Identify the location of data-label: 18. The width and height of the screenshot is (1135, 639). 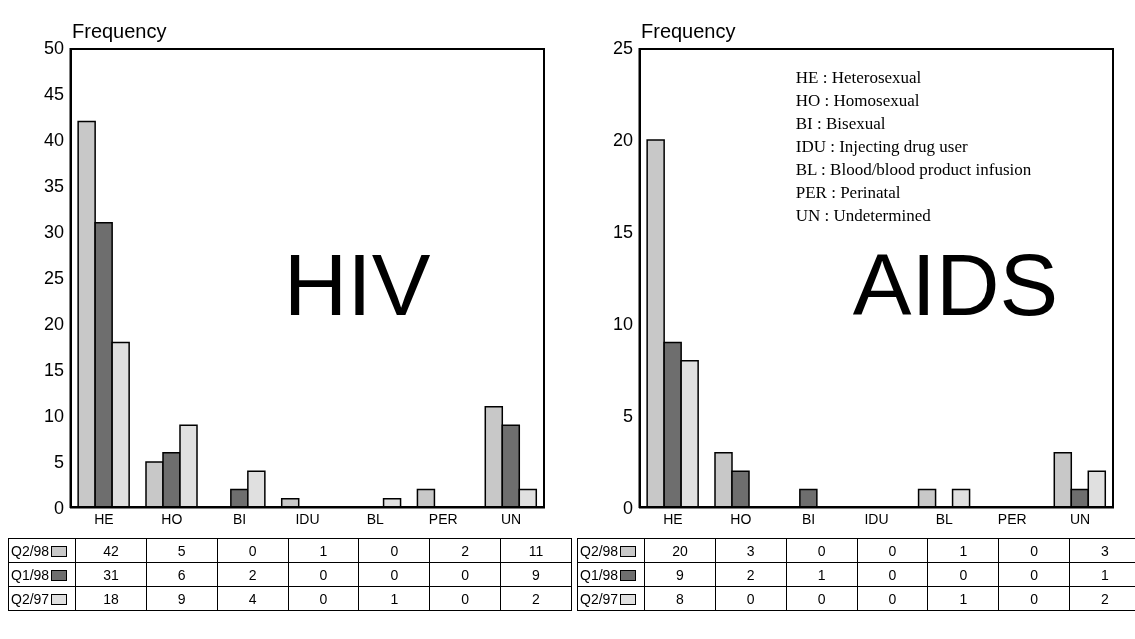
(111, 598).